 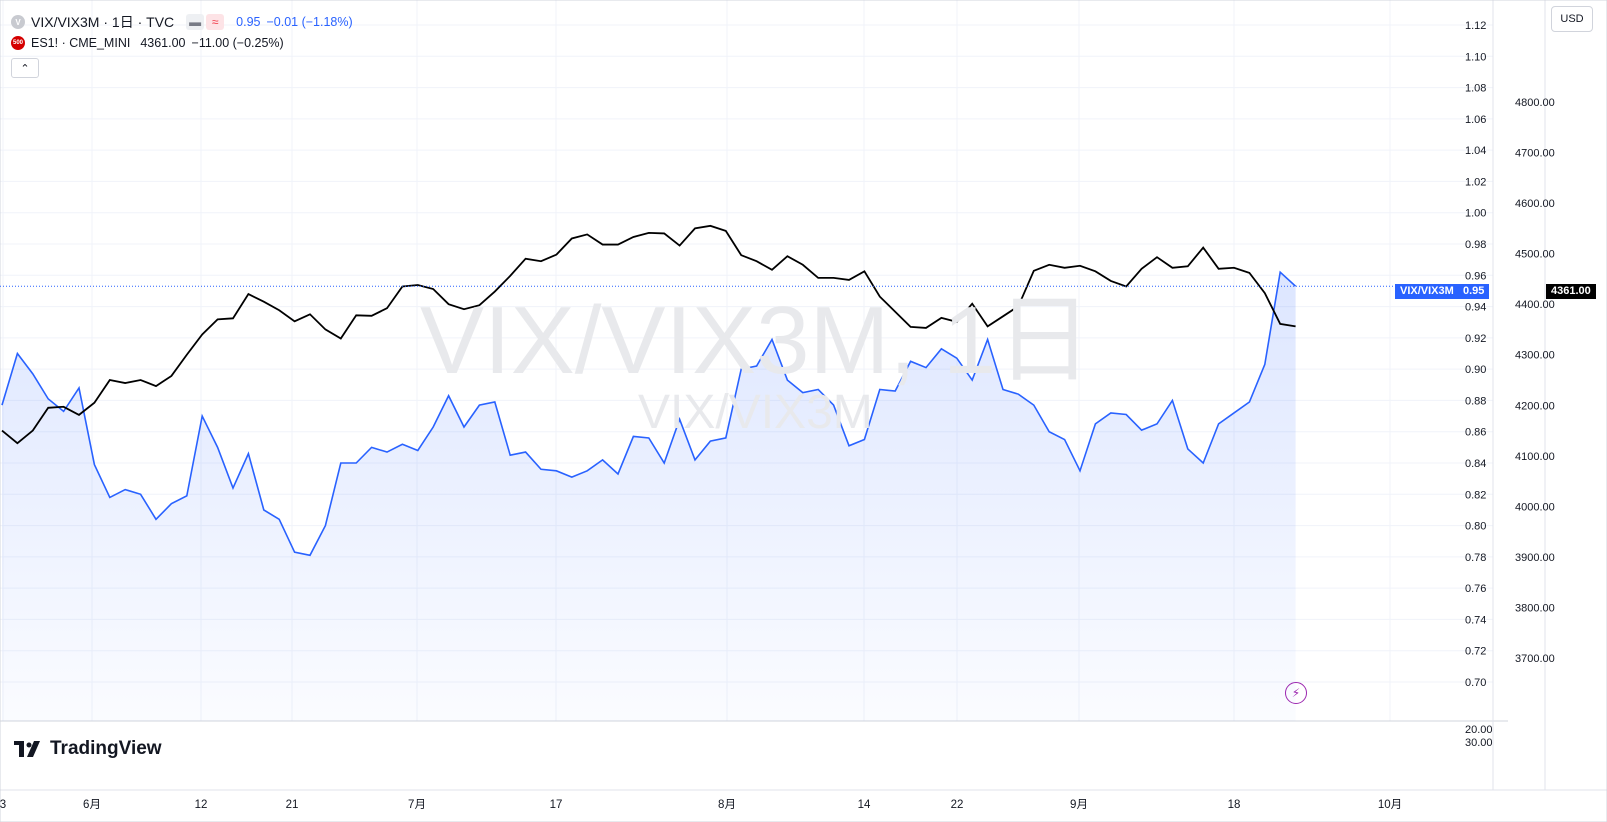 What do you see at coordinates (1535, 608) in the screenshot?
I see `right-tick-label: 3800.00` at bounding box center [1535, 608].